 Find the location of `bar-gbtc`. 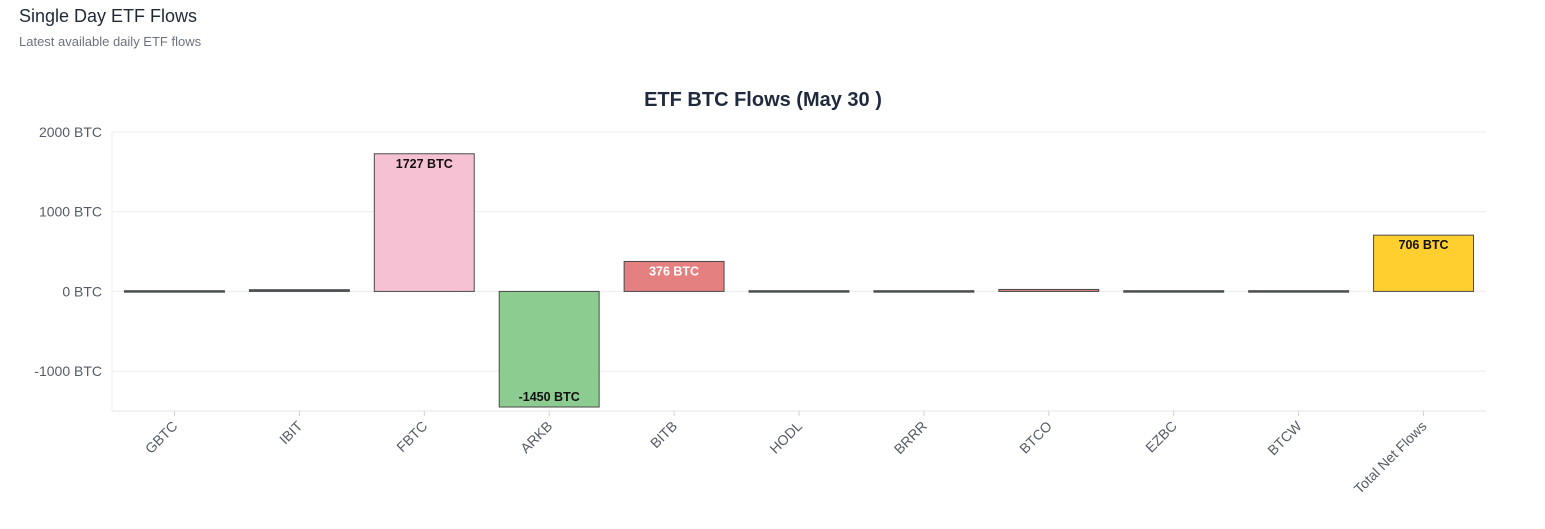

bar-gbtc is located at coordinates (174, 291).